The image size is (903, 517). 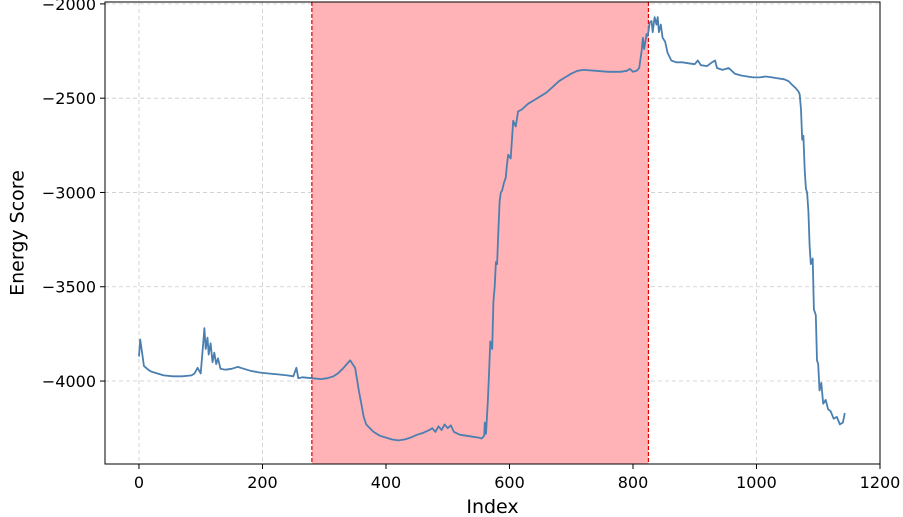 What do you see at coordinates (139, 482) in the screenshot?
I see `x-tick-label-0: 0` at bounding box center [139, 482].